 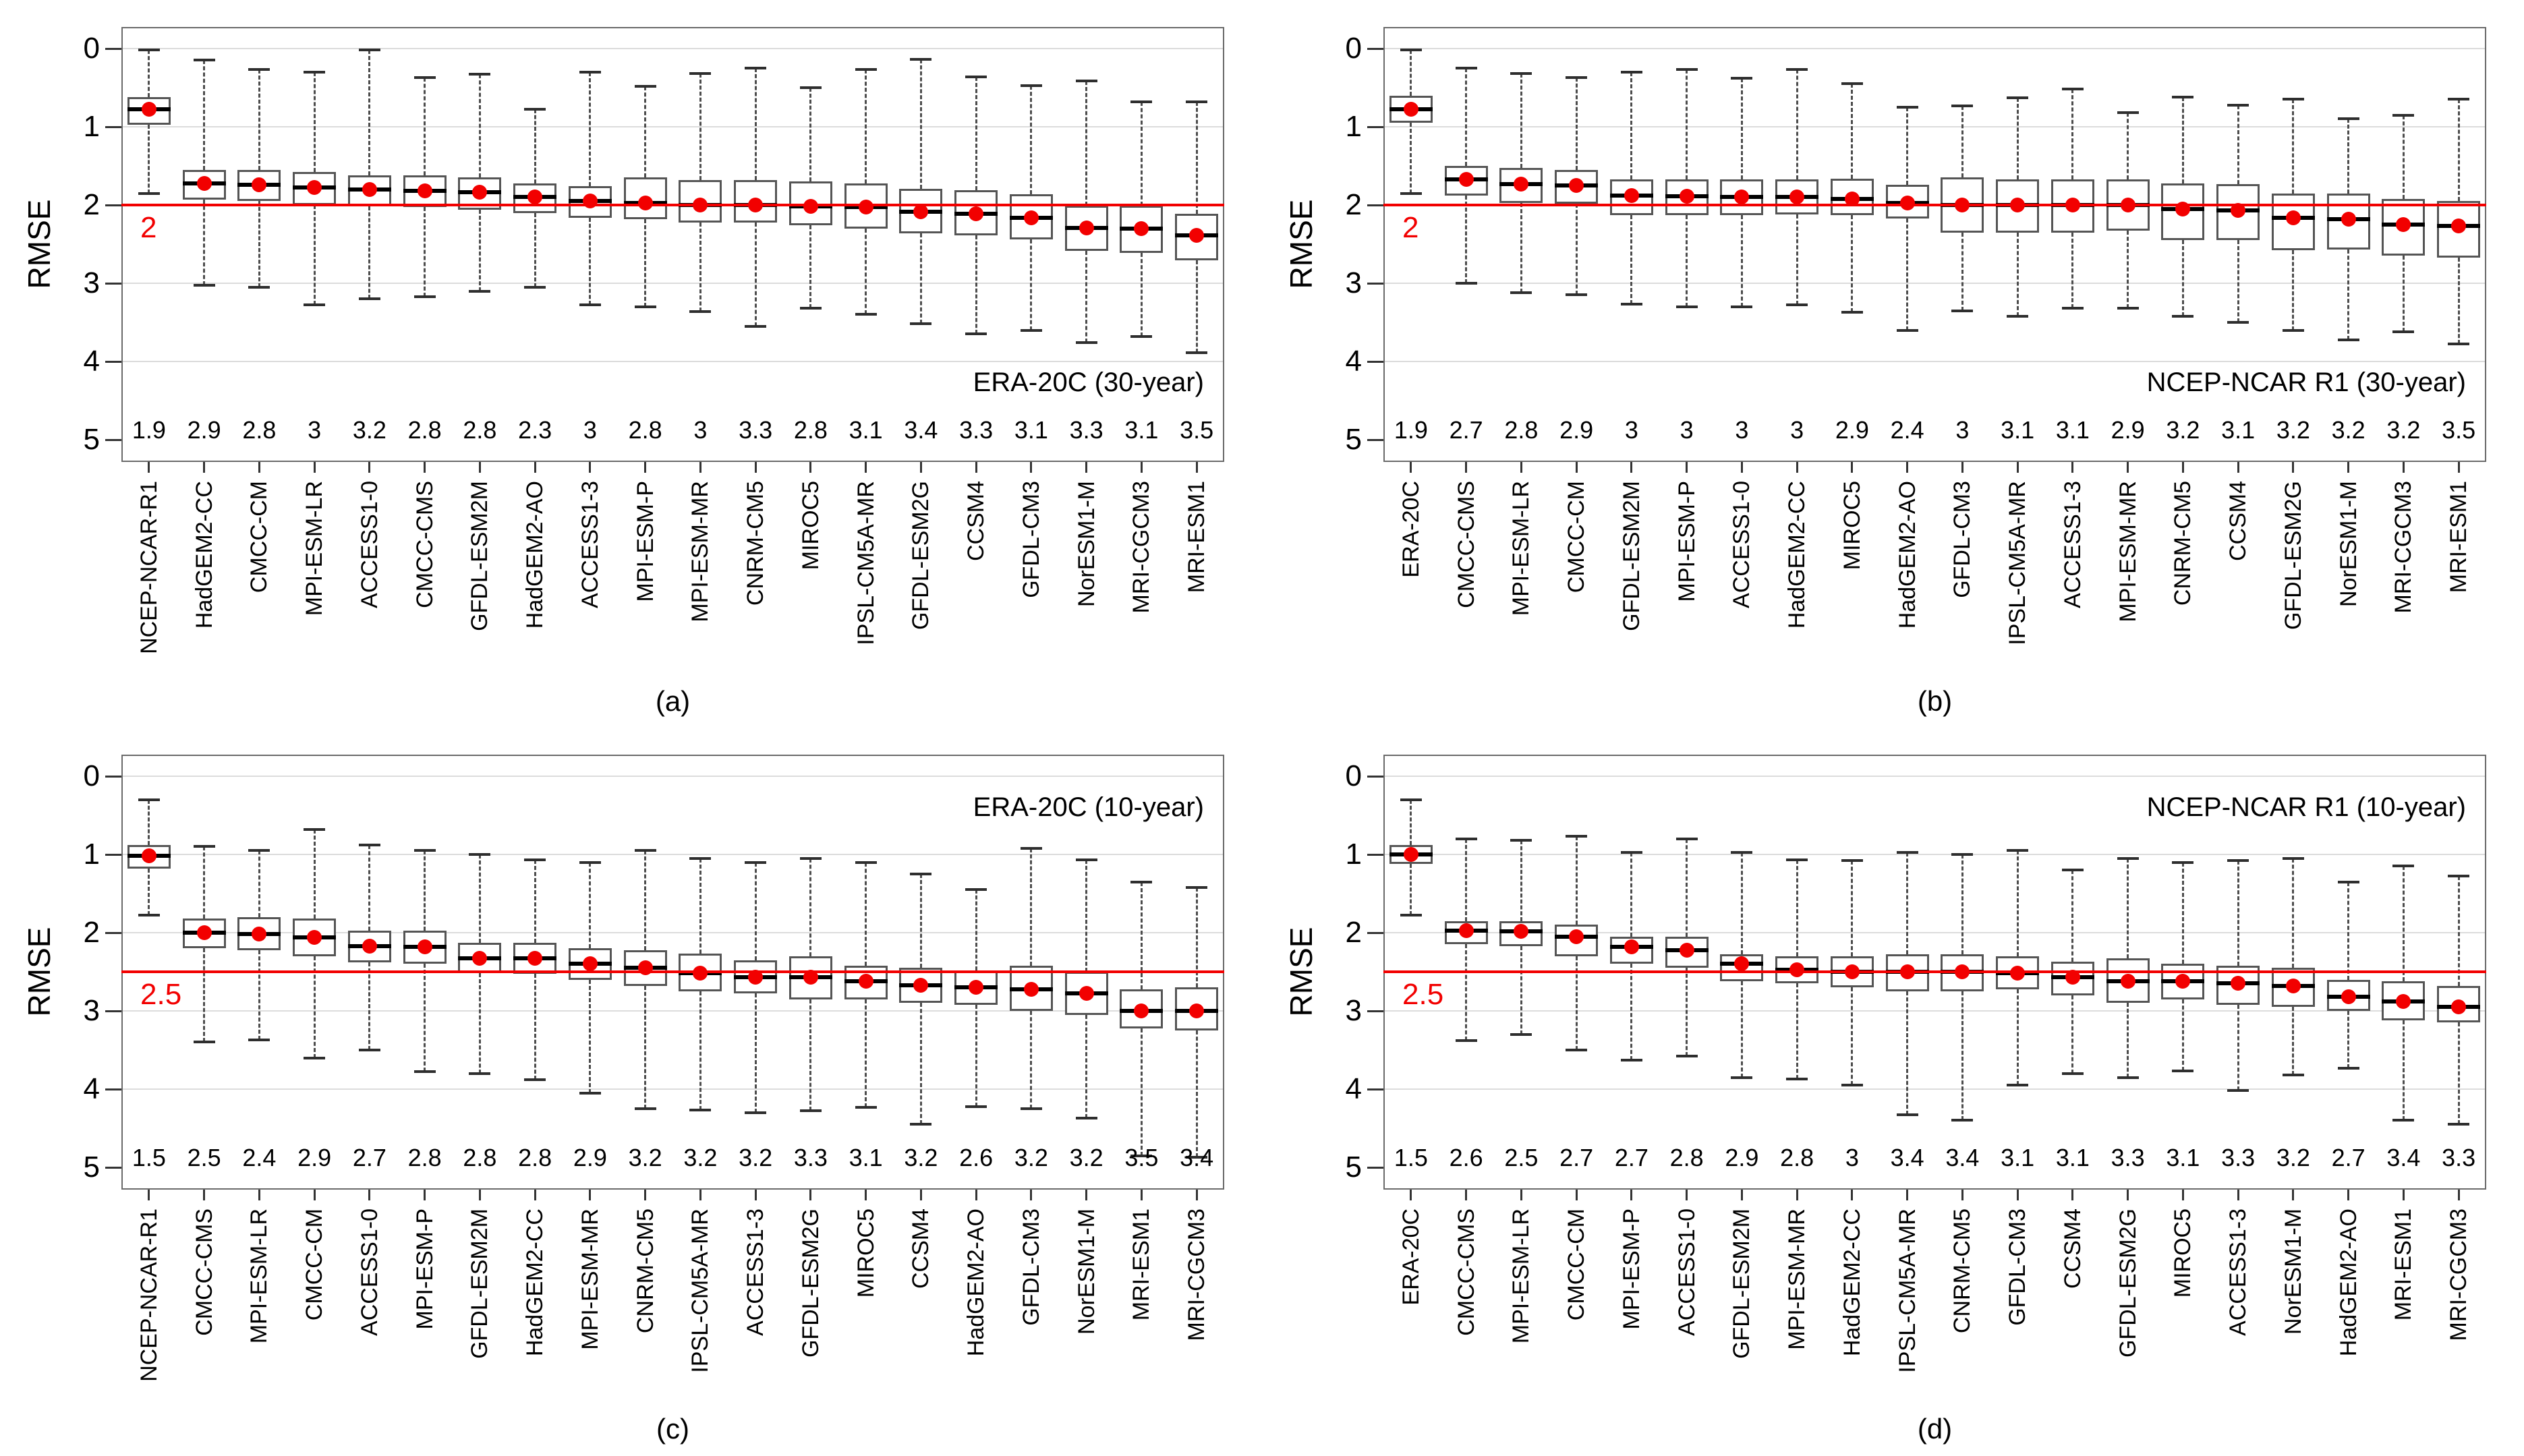 I want to click on x-label-GFDL-ESM2G: GFDL-ESM2G, so click(x=810, y=1283).